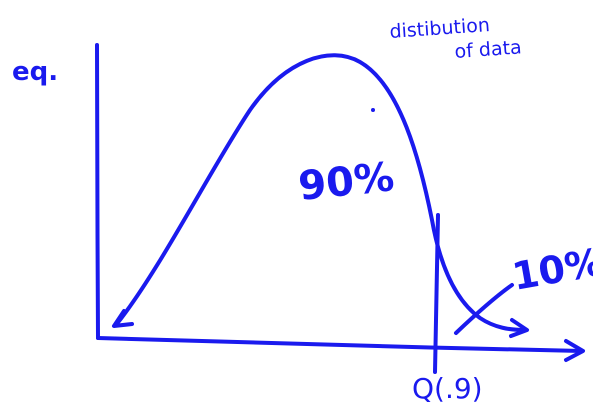 The width and height of the screenshot is (593, 406). Describe the element at coordinates (340, 344) in the screenshot. I see `x-axis` at that location.